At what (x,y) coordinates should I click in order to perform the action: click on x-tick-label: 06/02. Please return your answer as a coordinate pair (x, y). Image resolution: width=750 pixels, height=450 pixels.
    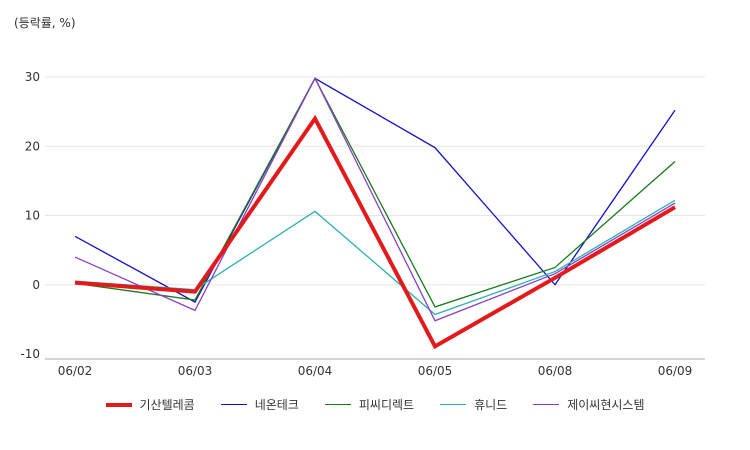
    Looking at the image, I should click on (75, 371).